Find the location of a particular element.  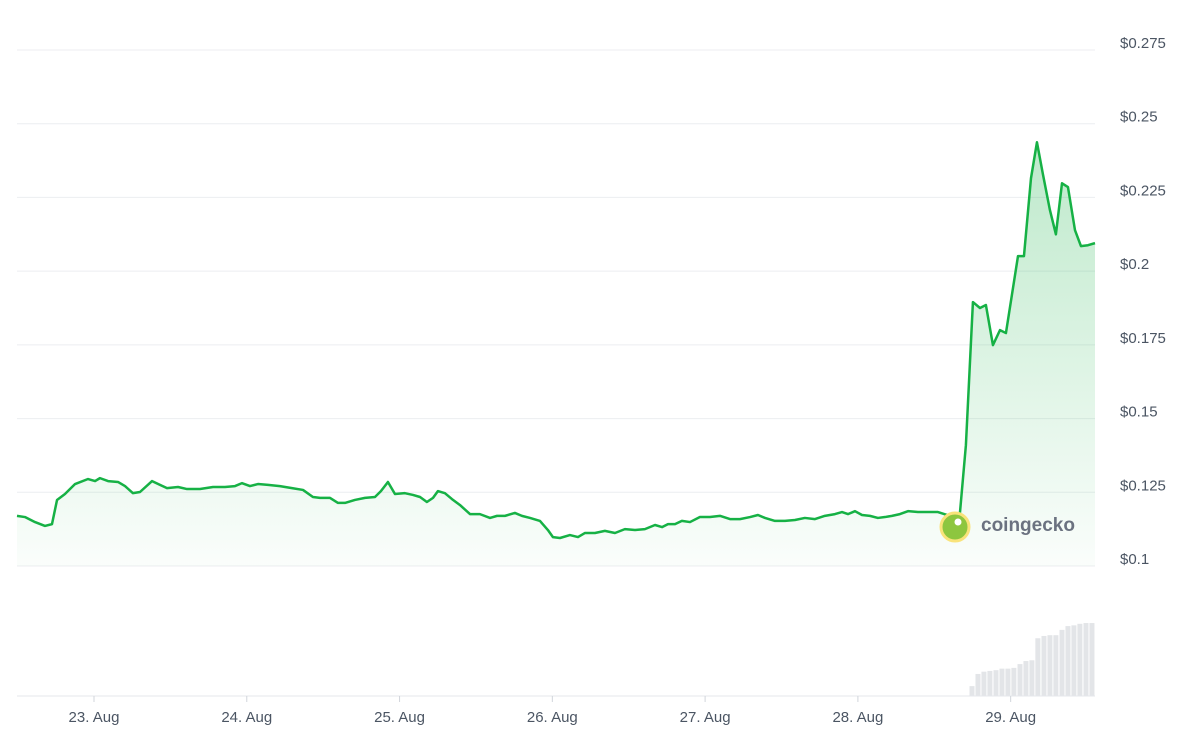

volume-bars is located at coordinates (1032, 659).